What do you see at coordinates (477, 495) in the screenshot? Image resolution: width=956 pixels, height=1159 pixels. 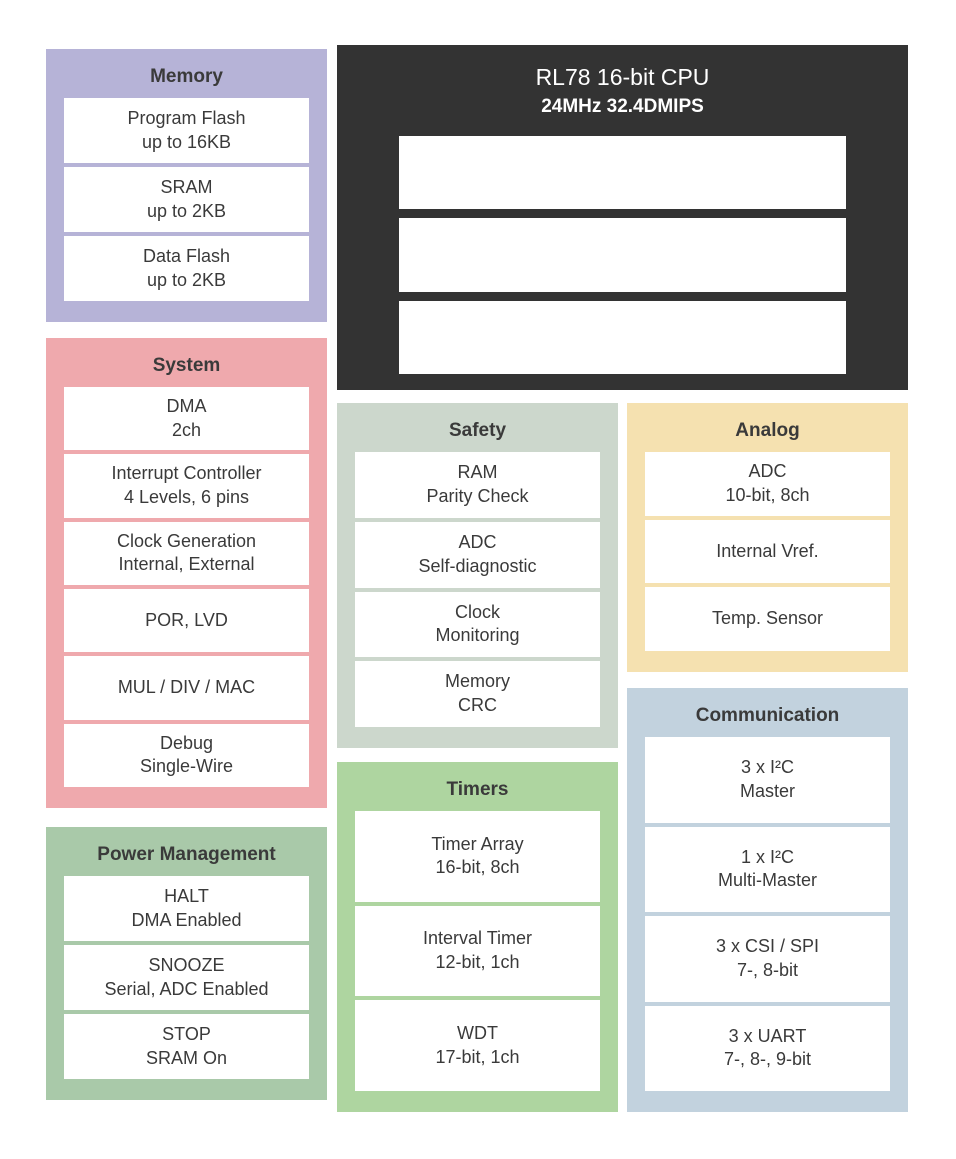 I see `item-line: Parity Check` at bounding box center [477, 495].